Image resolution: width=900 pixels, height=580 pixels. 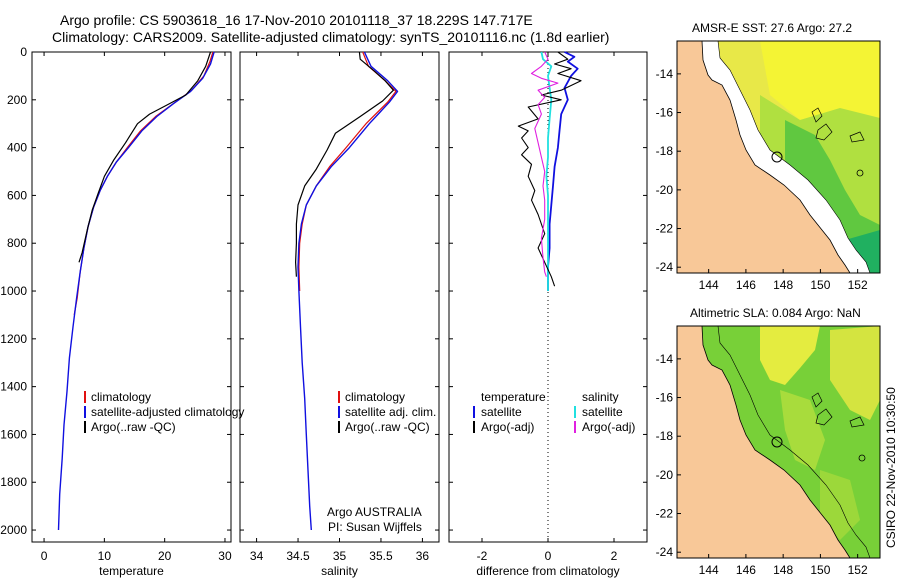 I want to click on sst-no-data-strip, so click(x=786, y=157).